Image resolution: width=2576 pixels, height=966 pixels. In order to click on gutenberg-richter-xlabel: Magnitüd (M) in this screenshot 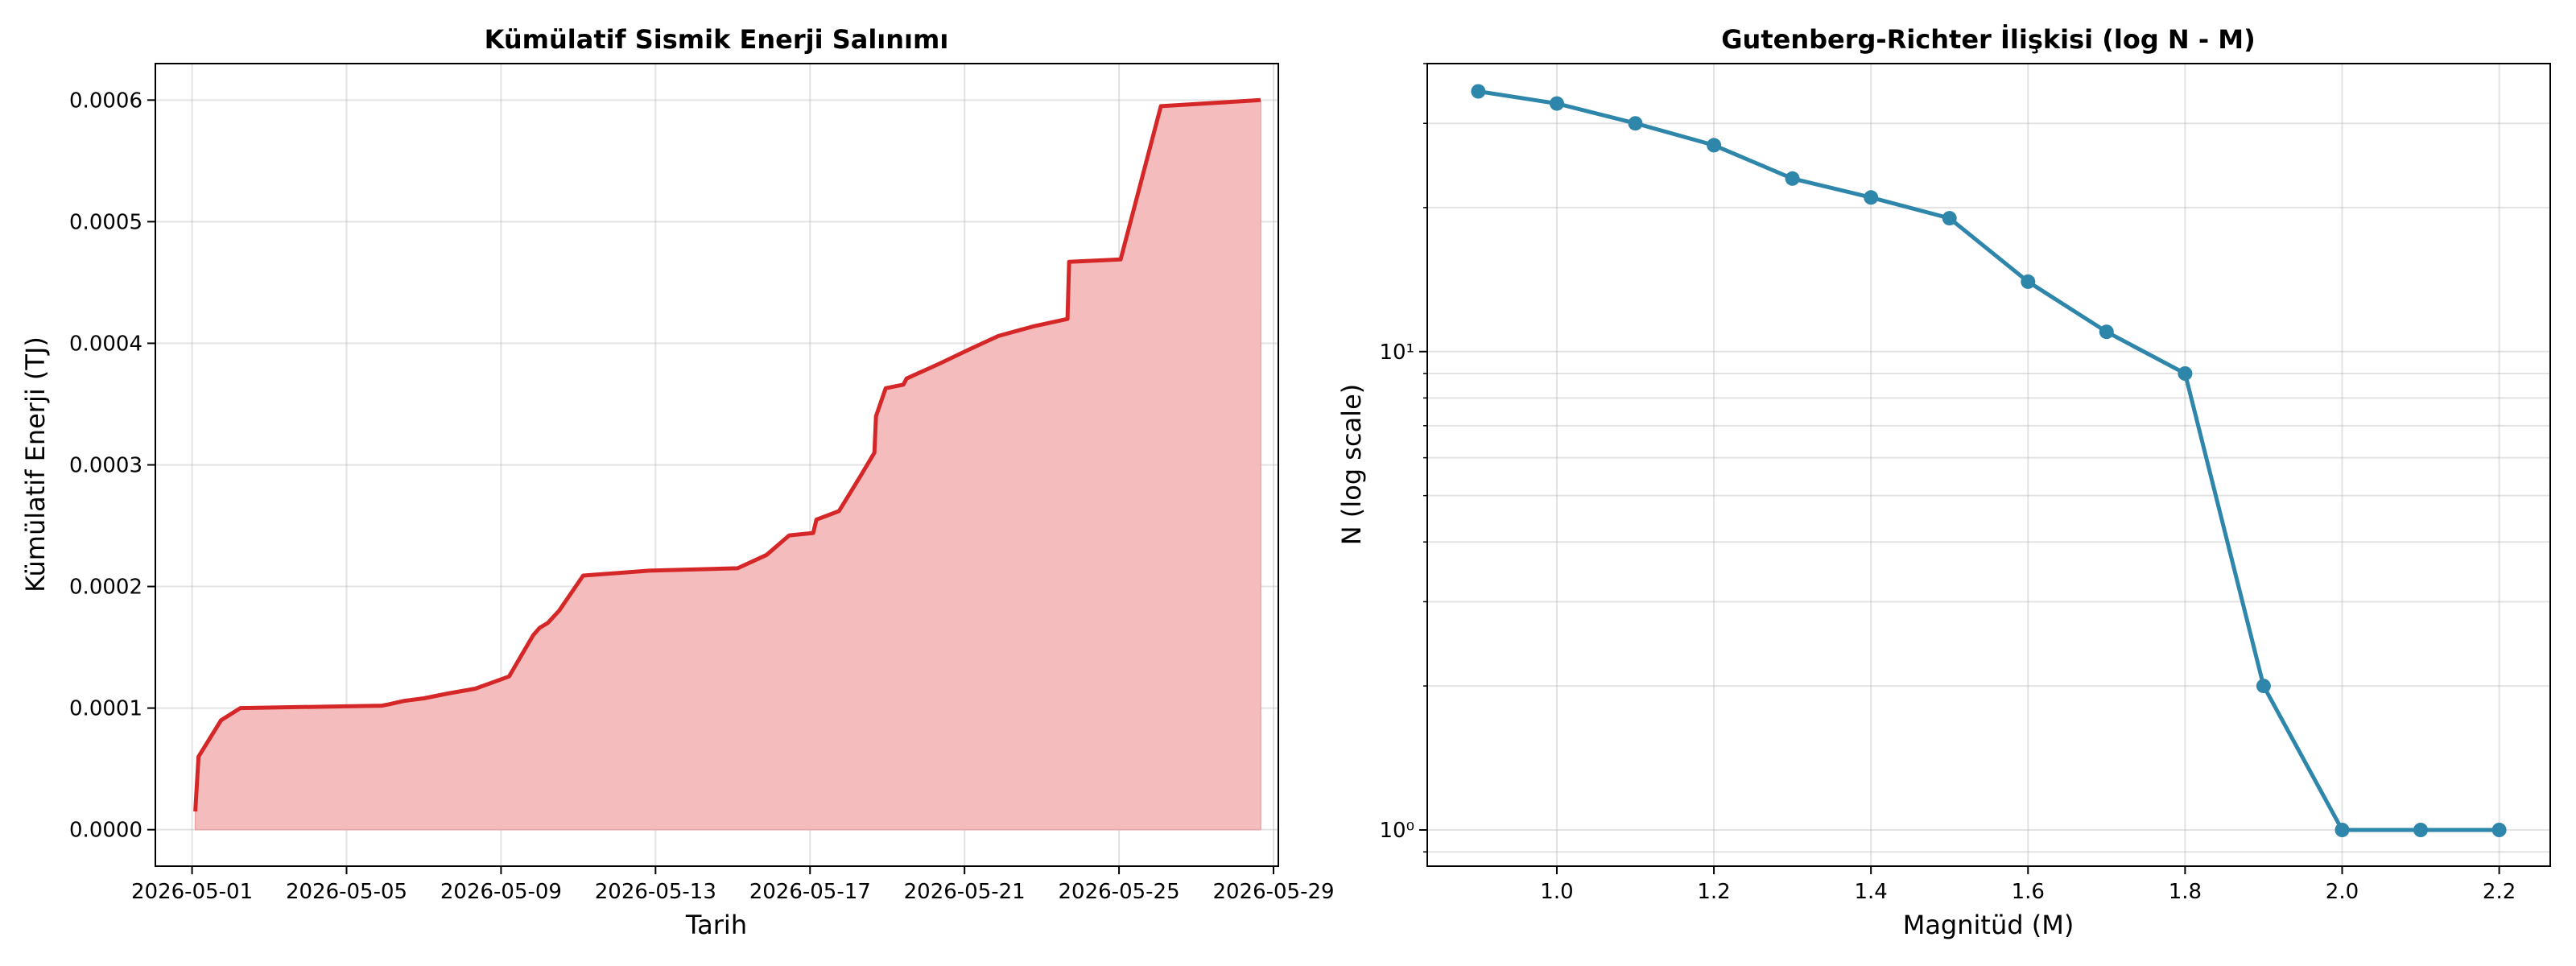, I will do `click(1988, 925)`.